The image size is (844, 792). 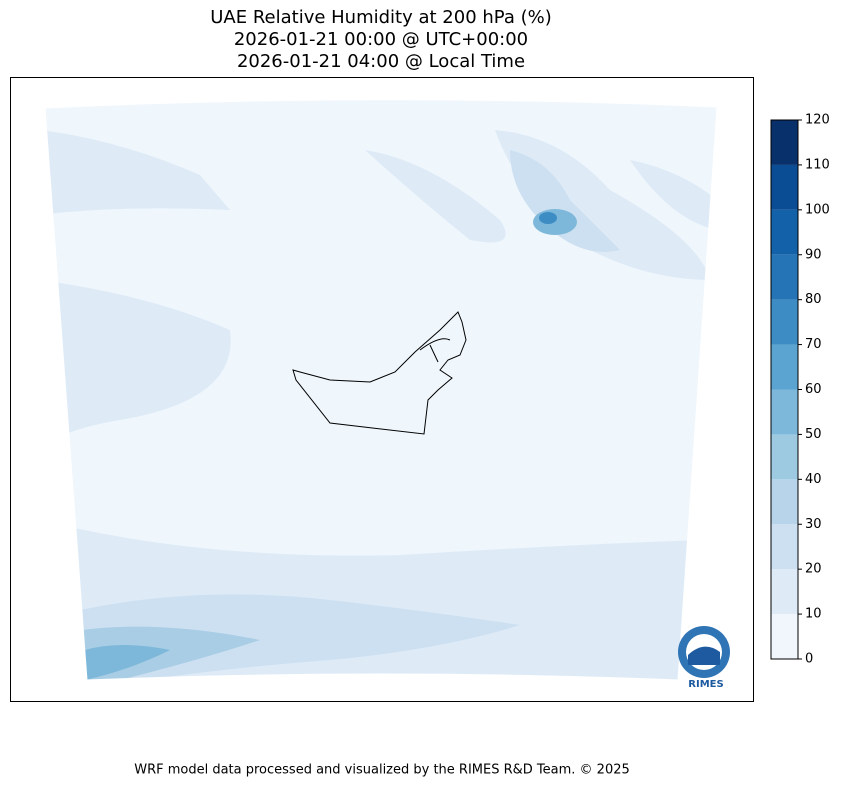 I want to click on title-line: 2026-01-21 04:00 @ Local Time, so click(x=381, y=61).